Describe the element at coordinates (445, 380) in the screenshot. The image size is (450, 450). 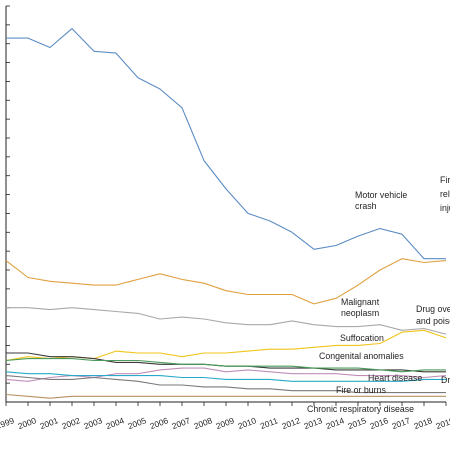
I see `series-label: Dr` at that location.